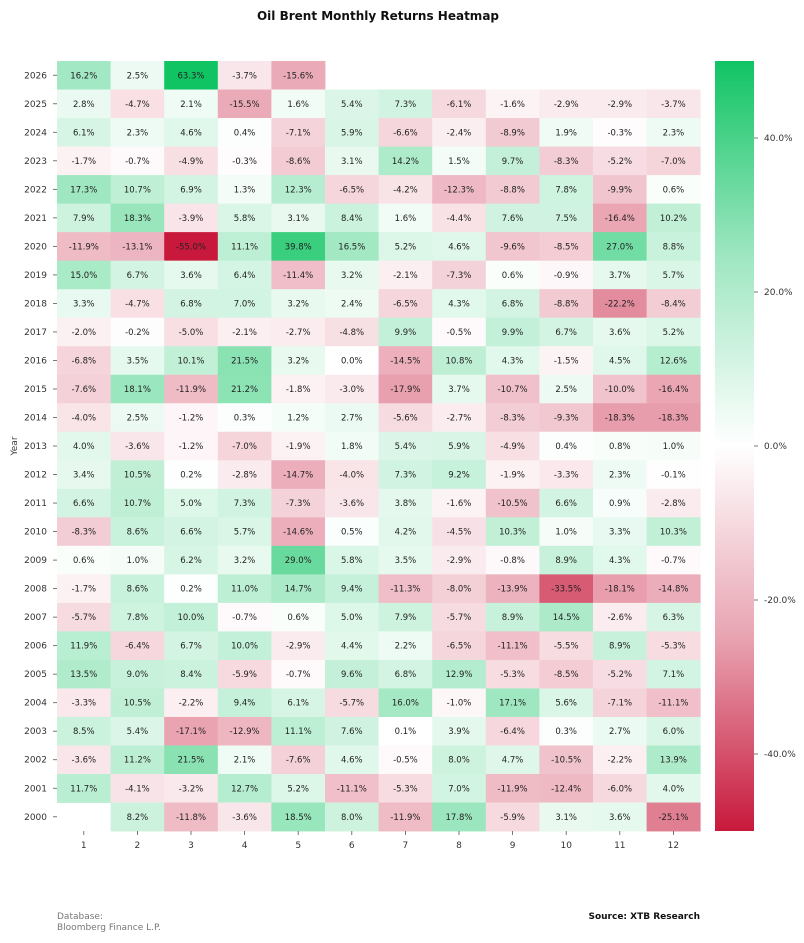 The height and width of the screenshot is (943, 804). Describe the element at coordinates (458, 675) in the screenshot. I see `cell-value-label: 12.9%` at that location.